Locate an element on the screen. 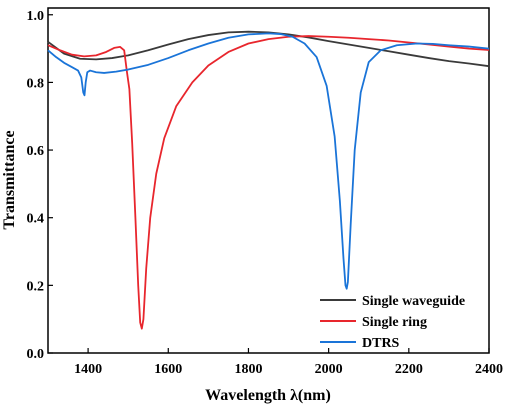 The width and height of the screenshot is (505, 412). x-tick-label: 1800 is located at coordinates (248, 369).